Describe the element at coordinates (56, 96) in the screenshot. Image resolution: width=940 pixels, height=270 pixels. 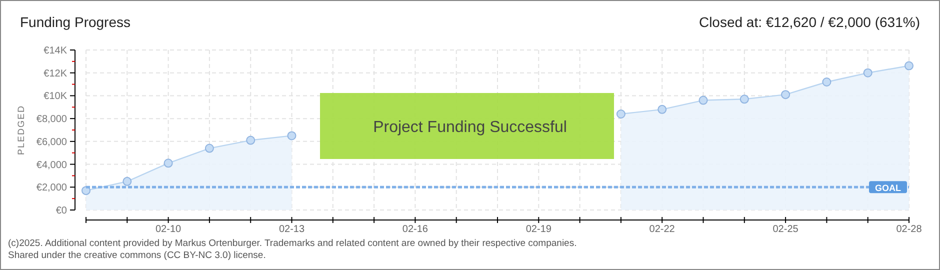
I see `y-tick-label: €10K` at that location.